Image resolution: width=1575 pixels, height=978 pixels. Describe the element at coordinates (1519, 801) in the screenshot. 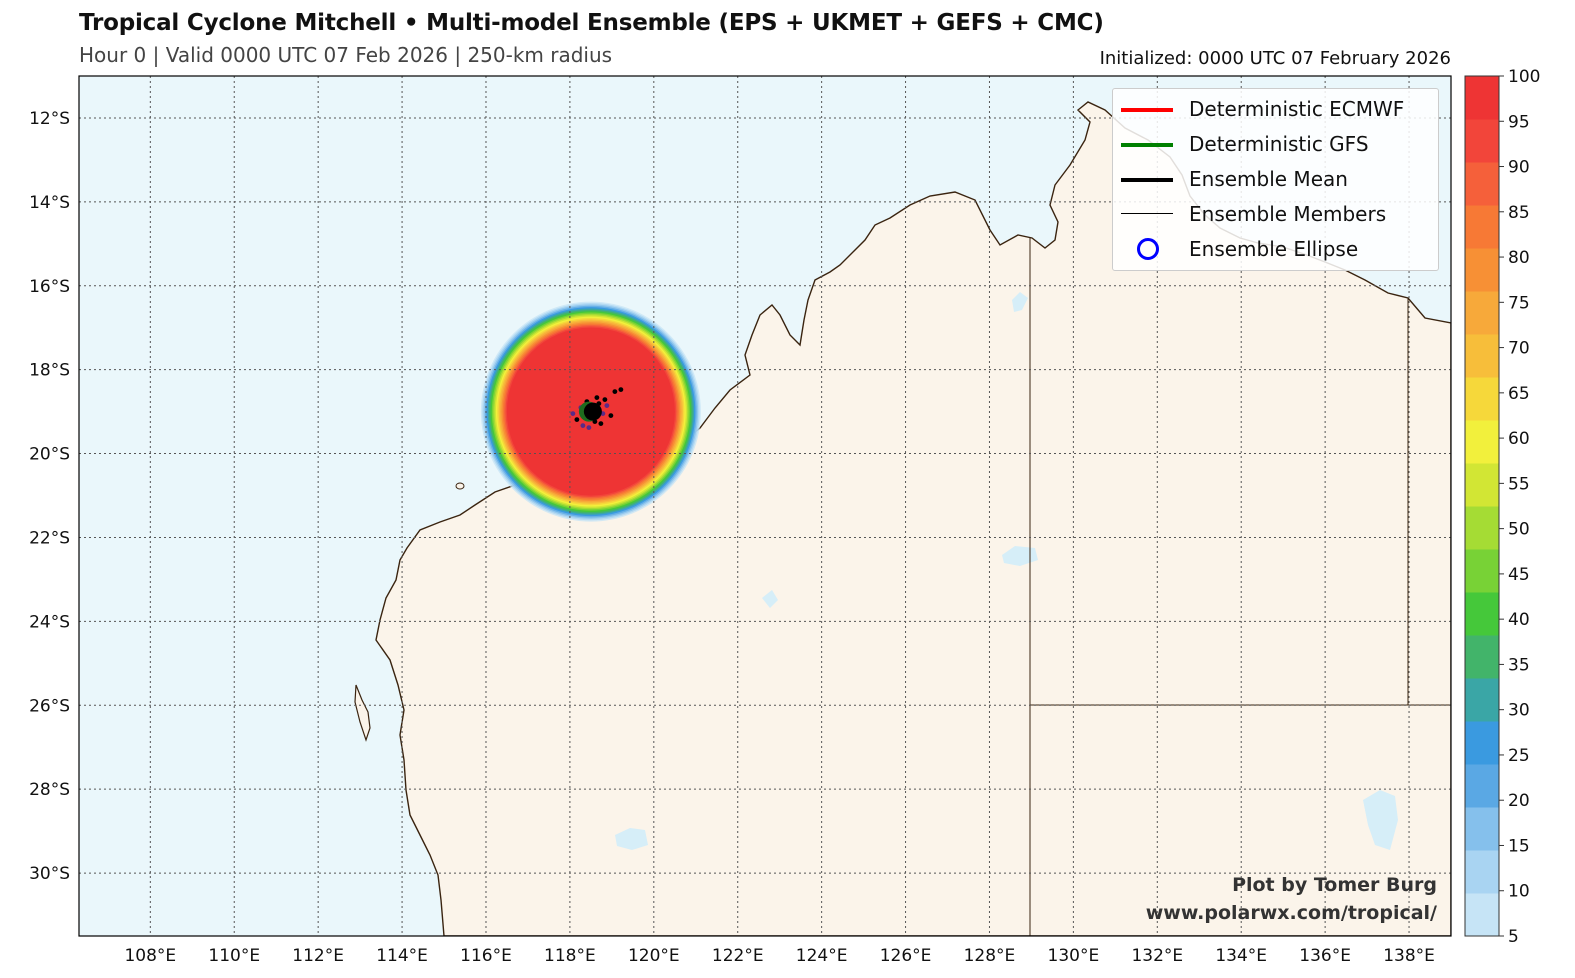

I see `colorbar-tick-label: 20` at that location.